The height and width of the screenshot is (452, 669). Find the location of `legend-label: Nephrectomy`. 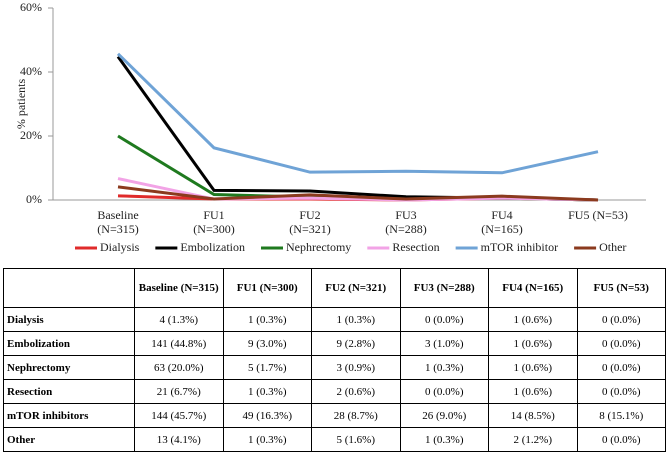

legend-label: Nephrectomy is located at coordinates (318, 247).